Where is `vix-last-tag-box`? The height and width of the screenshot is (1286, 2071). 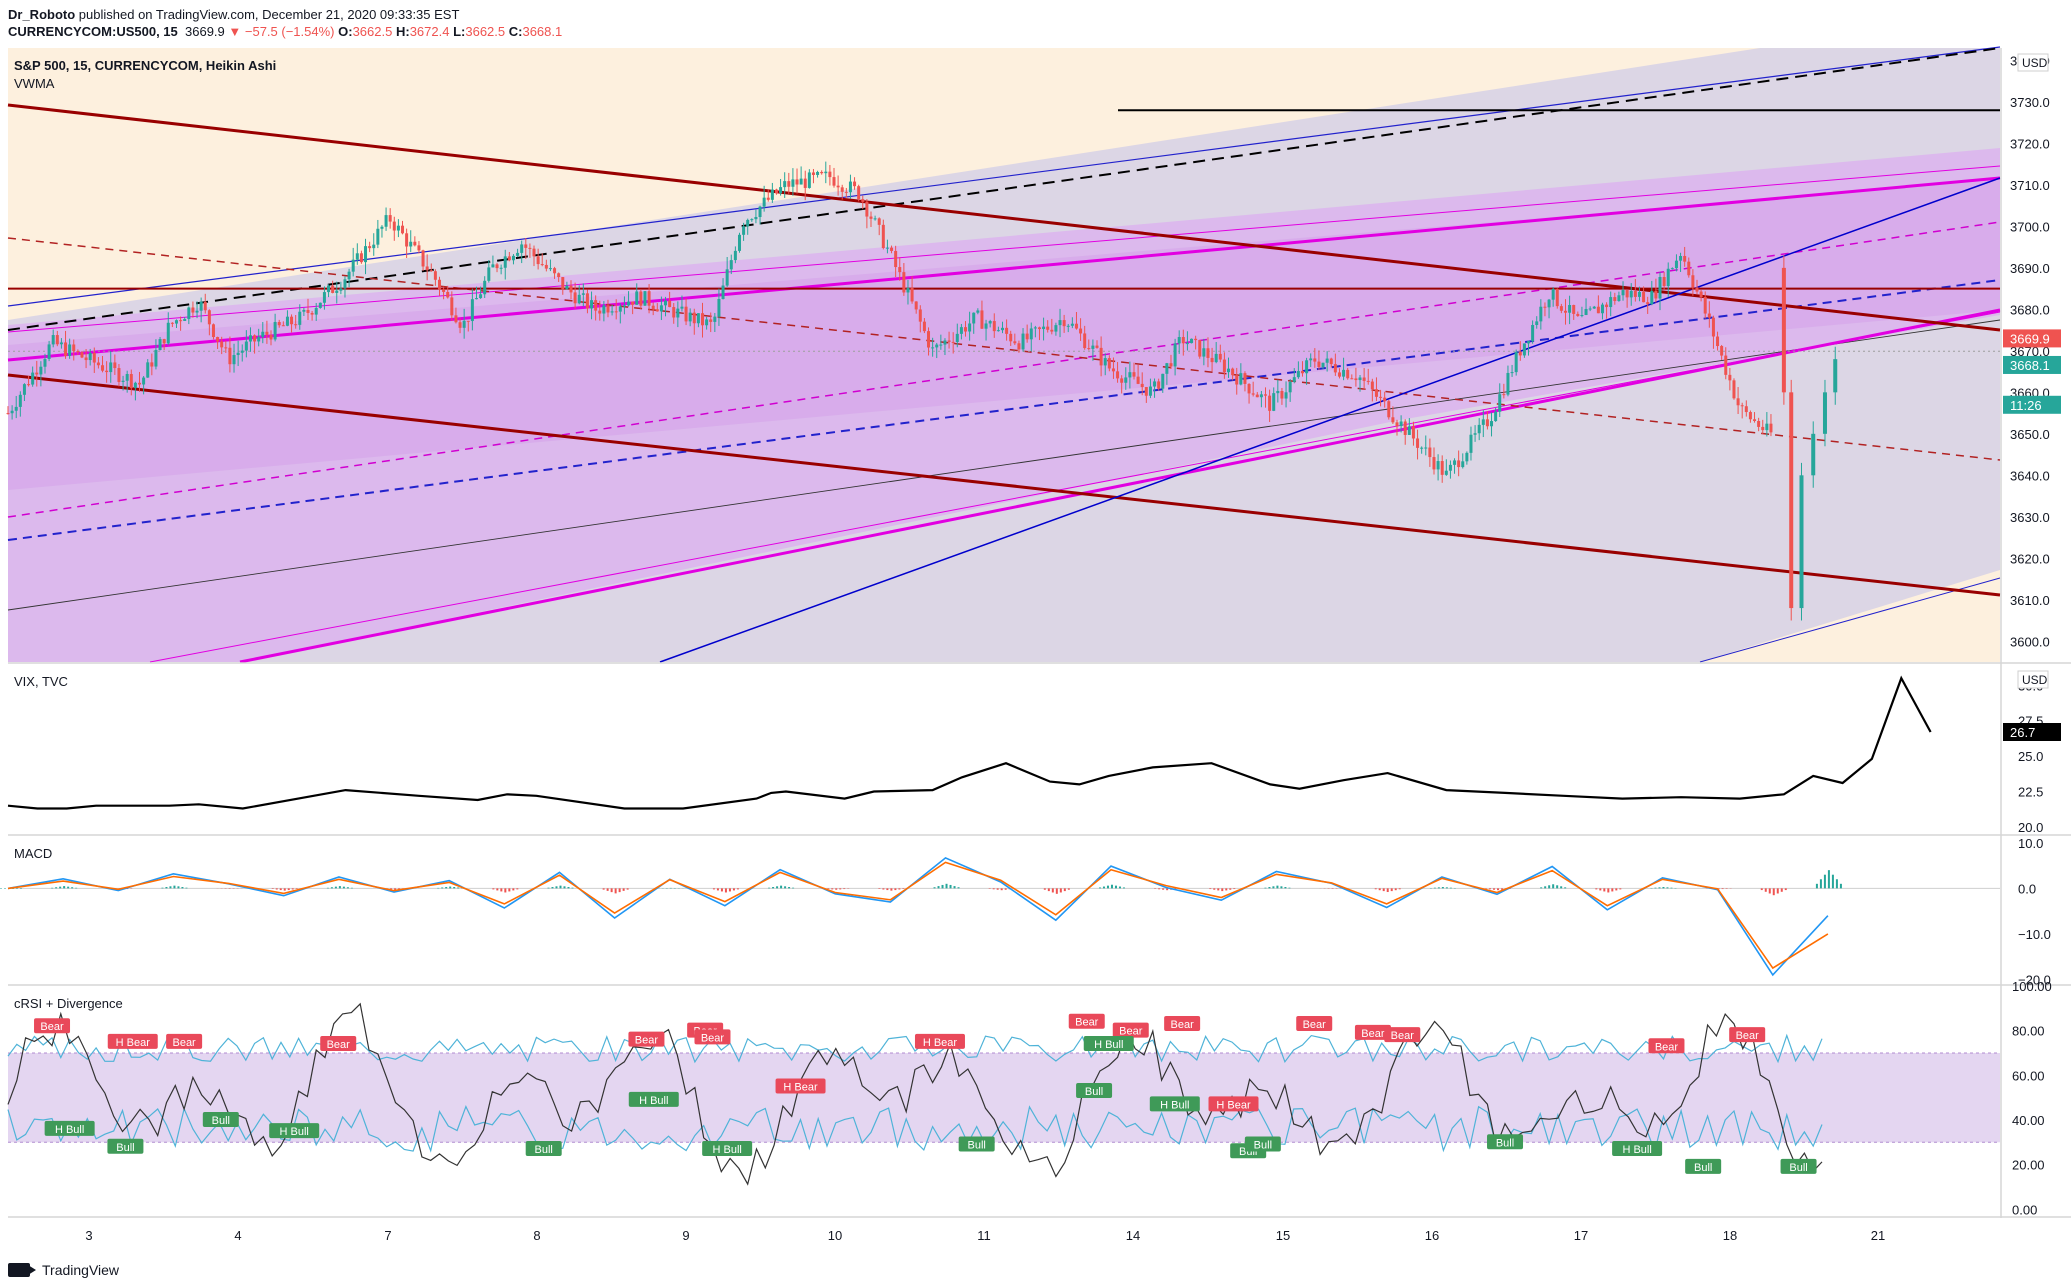
vix-last-tag-box is located at coordinates (2032, 732).